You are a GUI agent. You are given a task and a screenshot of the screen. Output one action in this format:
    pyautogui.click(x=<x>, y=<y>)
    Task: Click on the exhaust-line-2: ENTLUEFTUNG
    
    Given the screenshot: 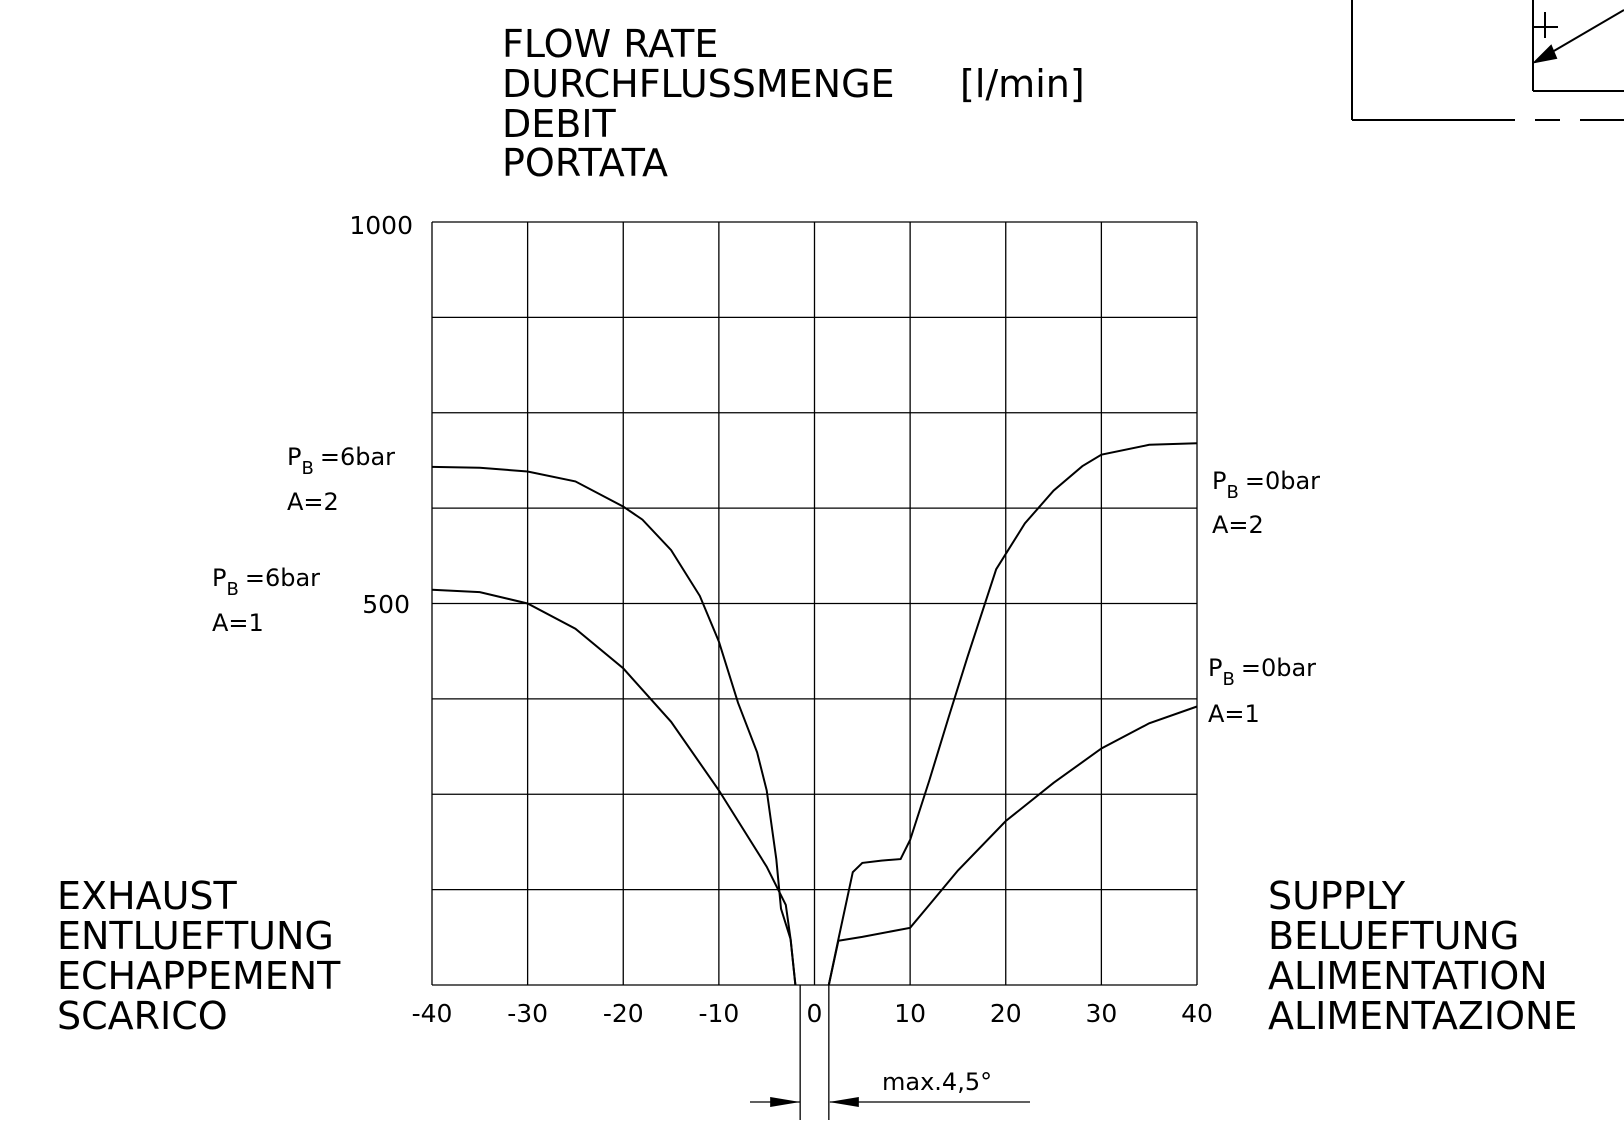 What is the action you would take?
    pyautogui.click(x=195, y=936)
    